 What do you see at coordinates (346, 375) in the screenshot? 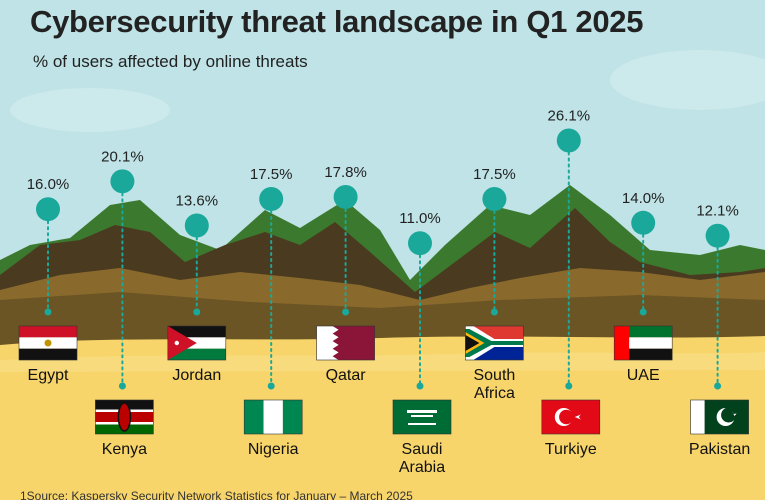
I see `country-label: Qatar` at bounding box center [346, 375].